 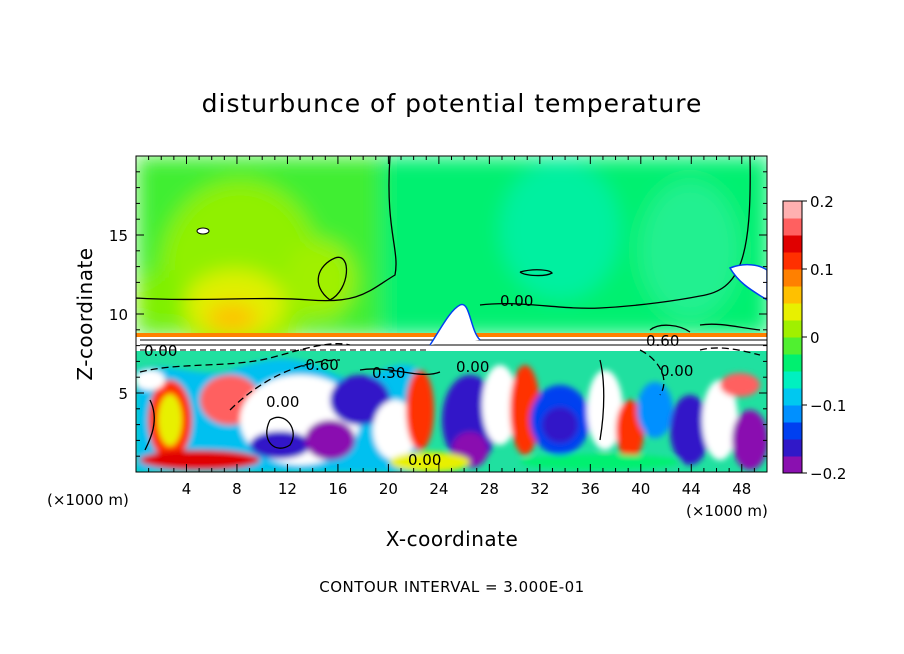 I want to click on upper-right-anomaly, so click(x=747, y=282).